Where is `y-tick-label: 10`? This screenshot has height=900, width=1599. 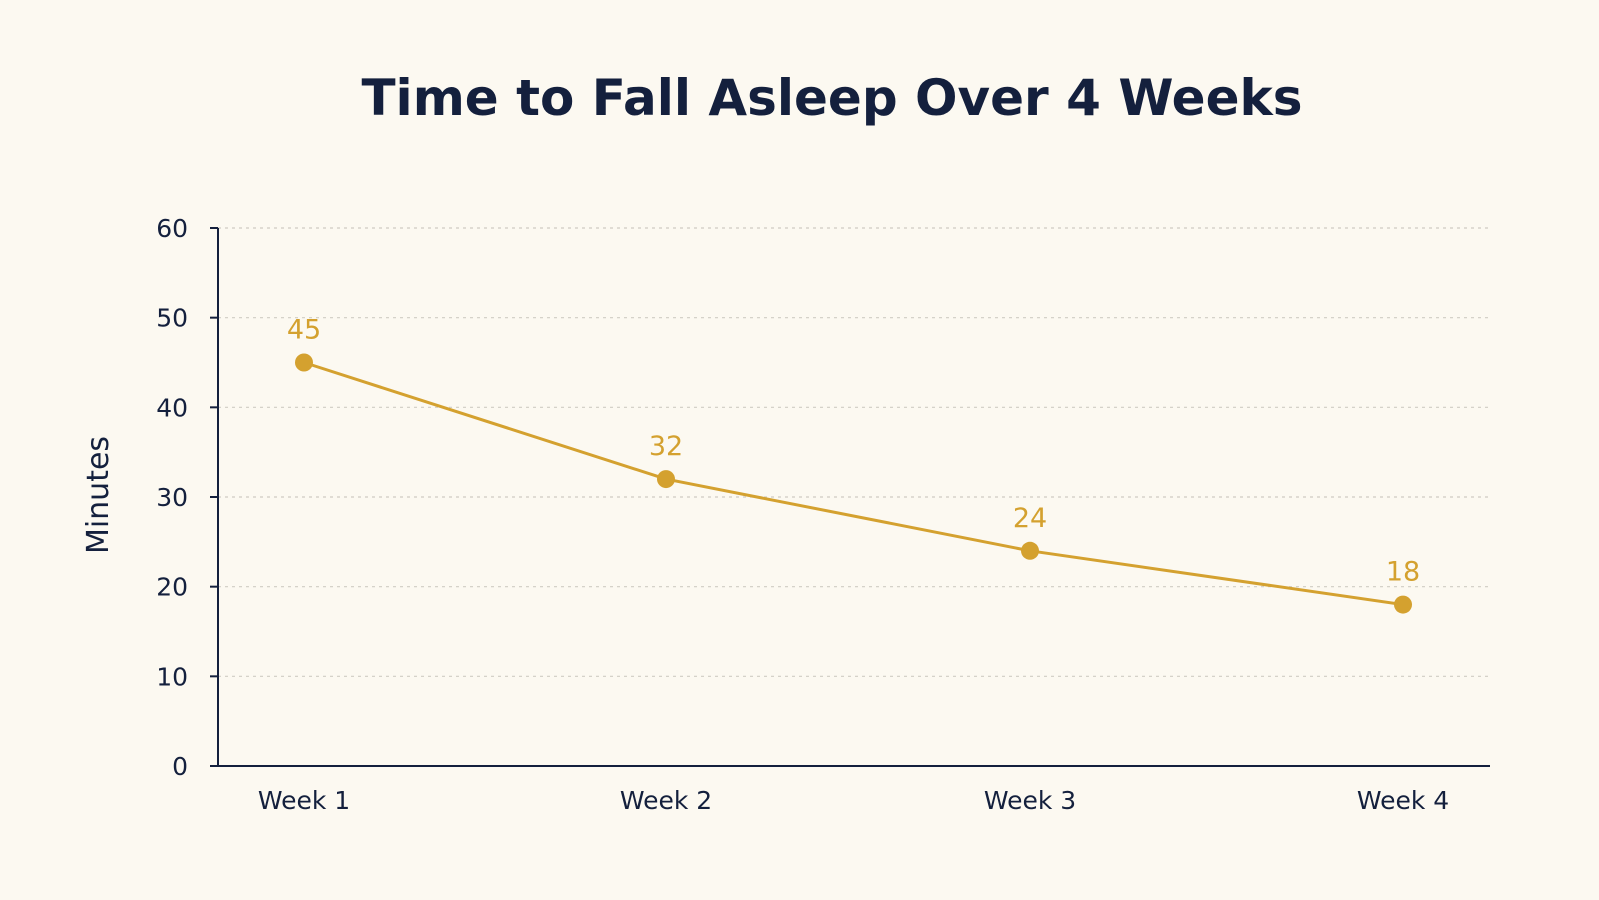
y-tick-label: 10 is located at coordinates (172, 676).